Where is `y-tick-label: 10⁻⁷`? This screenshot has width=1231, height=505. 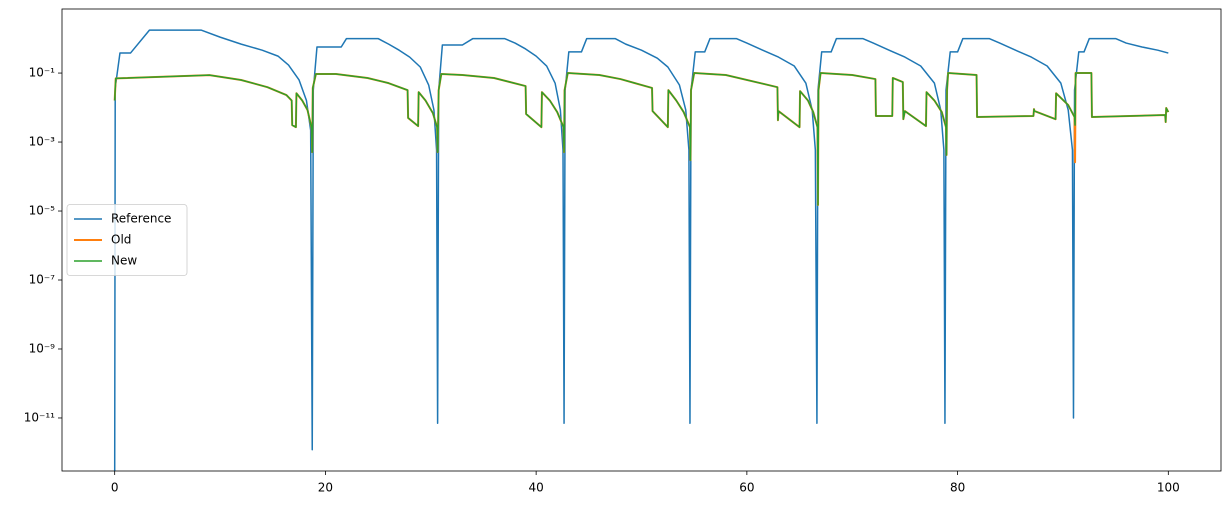 y-tick-label: 10⁻⁷ is located at coordinates (42, 280).